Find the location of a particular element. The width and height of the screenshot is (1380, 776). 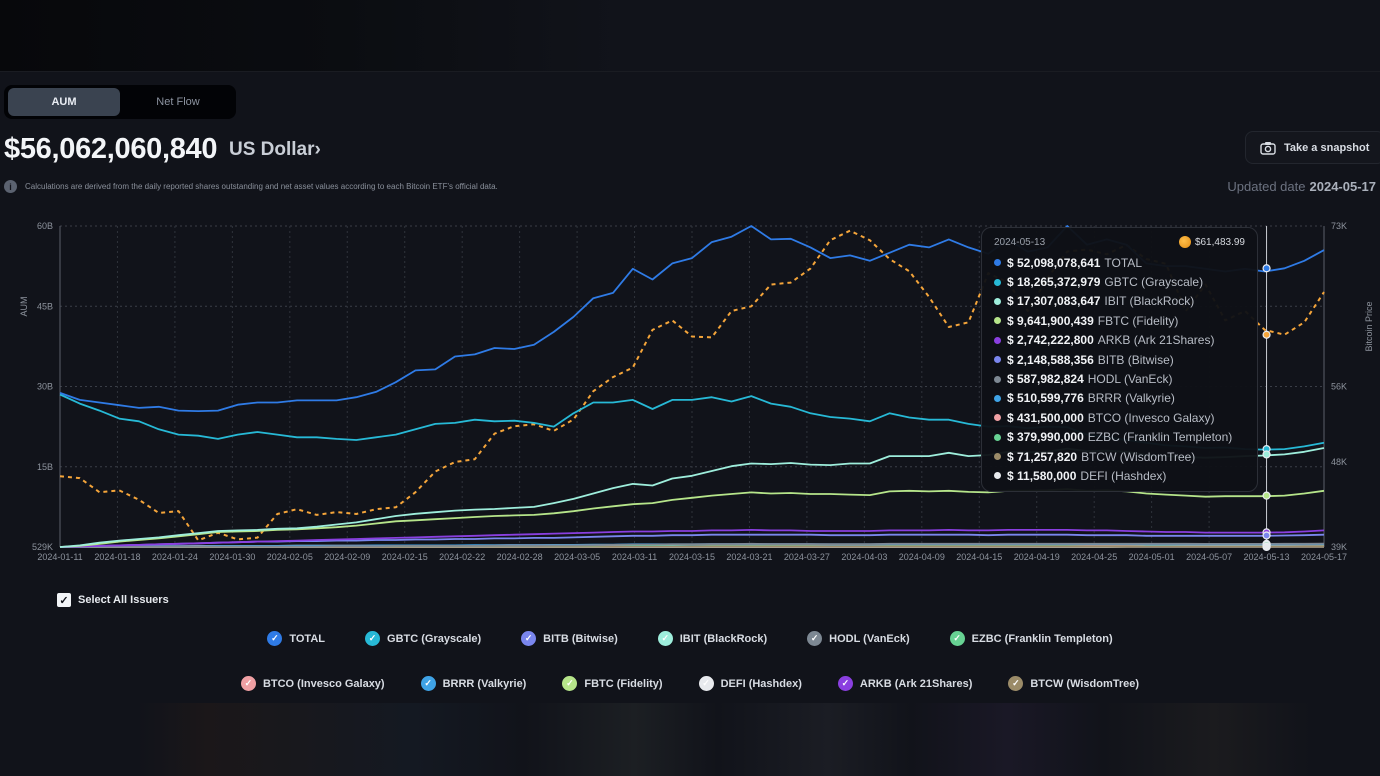

x-tick-label: 2024-01-18 is located at coordinates (117, 557).